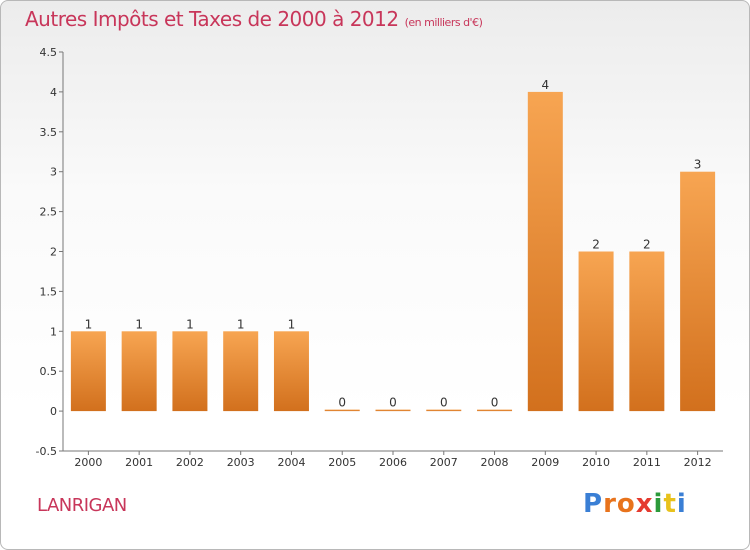 Image resolution: width=750 pixels, height=550 pixels. I want to click on y-tick-label: 2, so click(53, 252).